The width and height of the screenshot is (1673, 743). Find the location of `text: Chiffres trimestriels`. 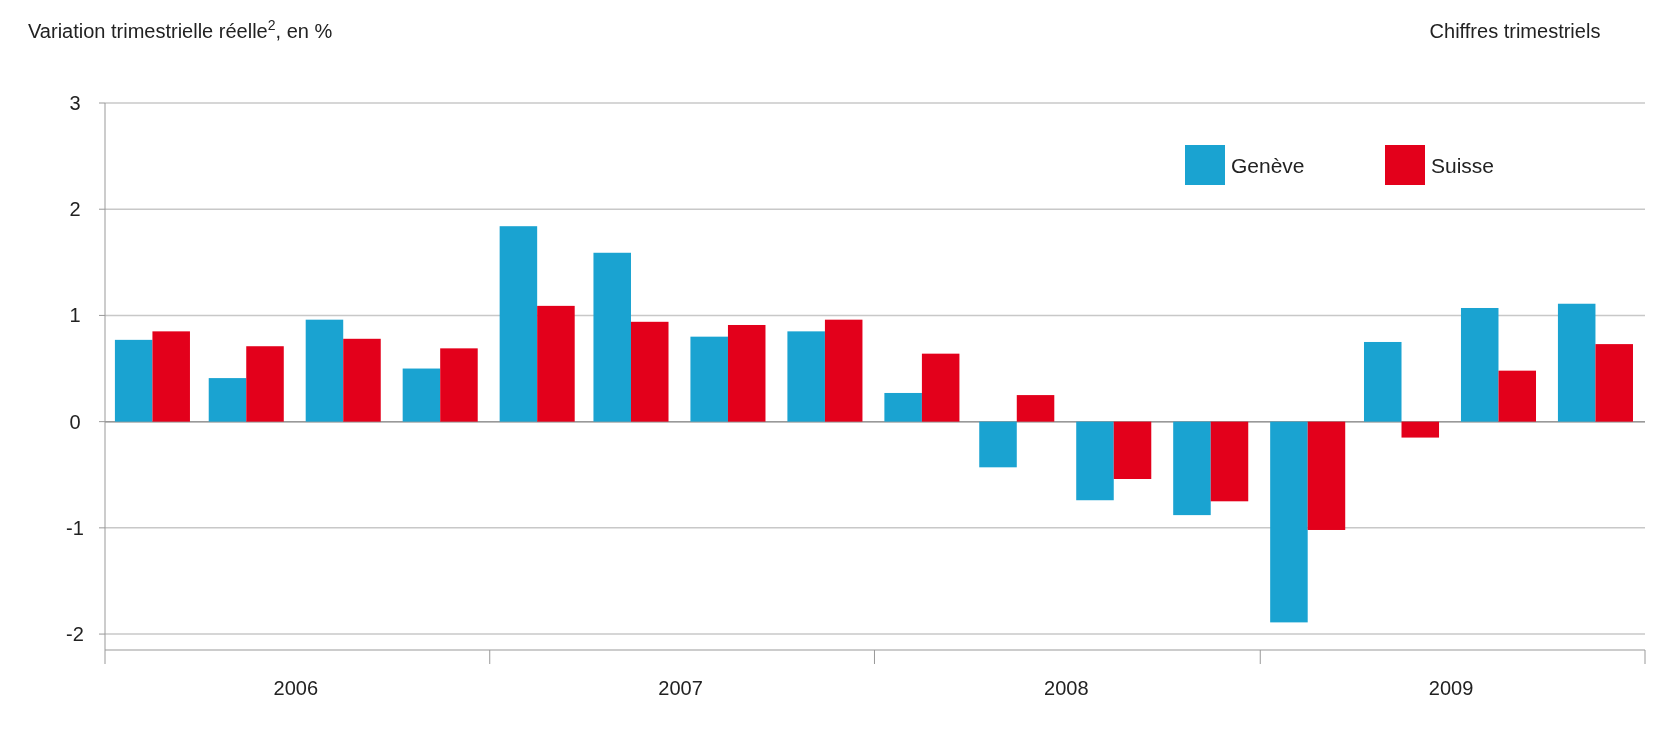

text: Chiffres trimestriels is located at coordinates (1515, 31).